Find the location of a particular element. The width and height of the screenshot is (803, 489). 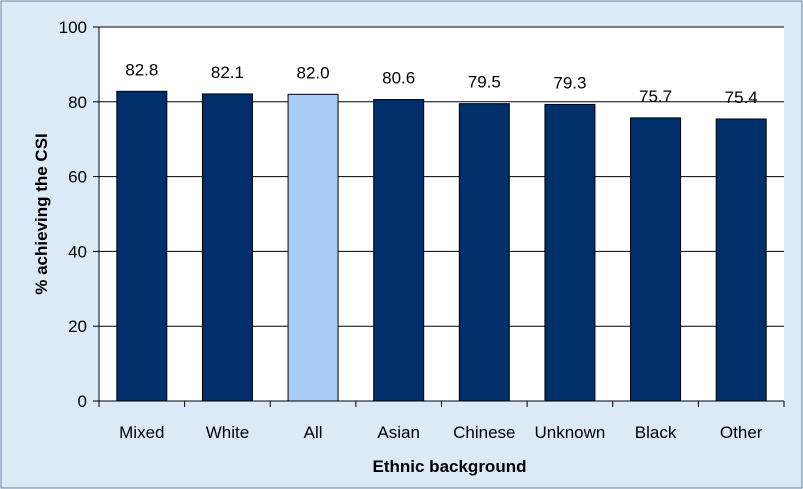

data-label-white: 82.1 is located at coordinates (227, 72).